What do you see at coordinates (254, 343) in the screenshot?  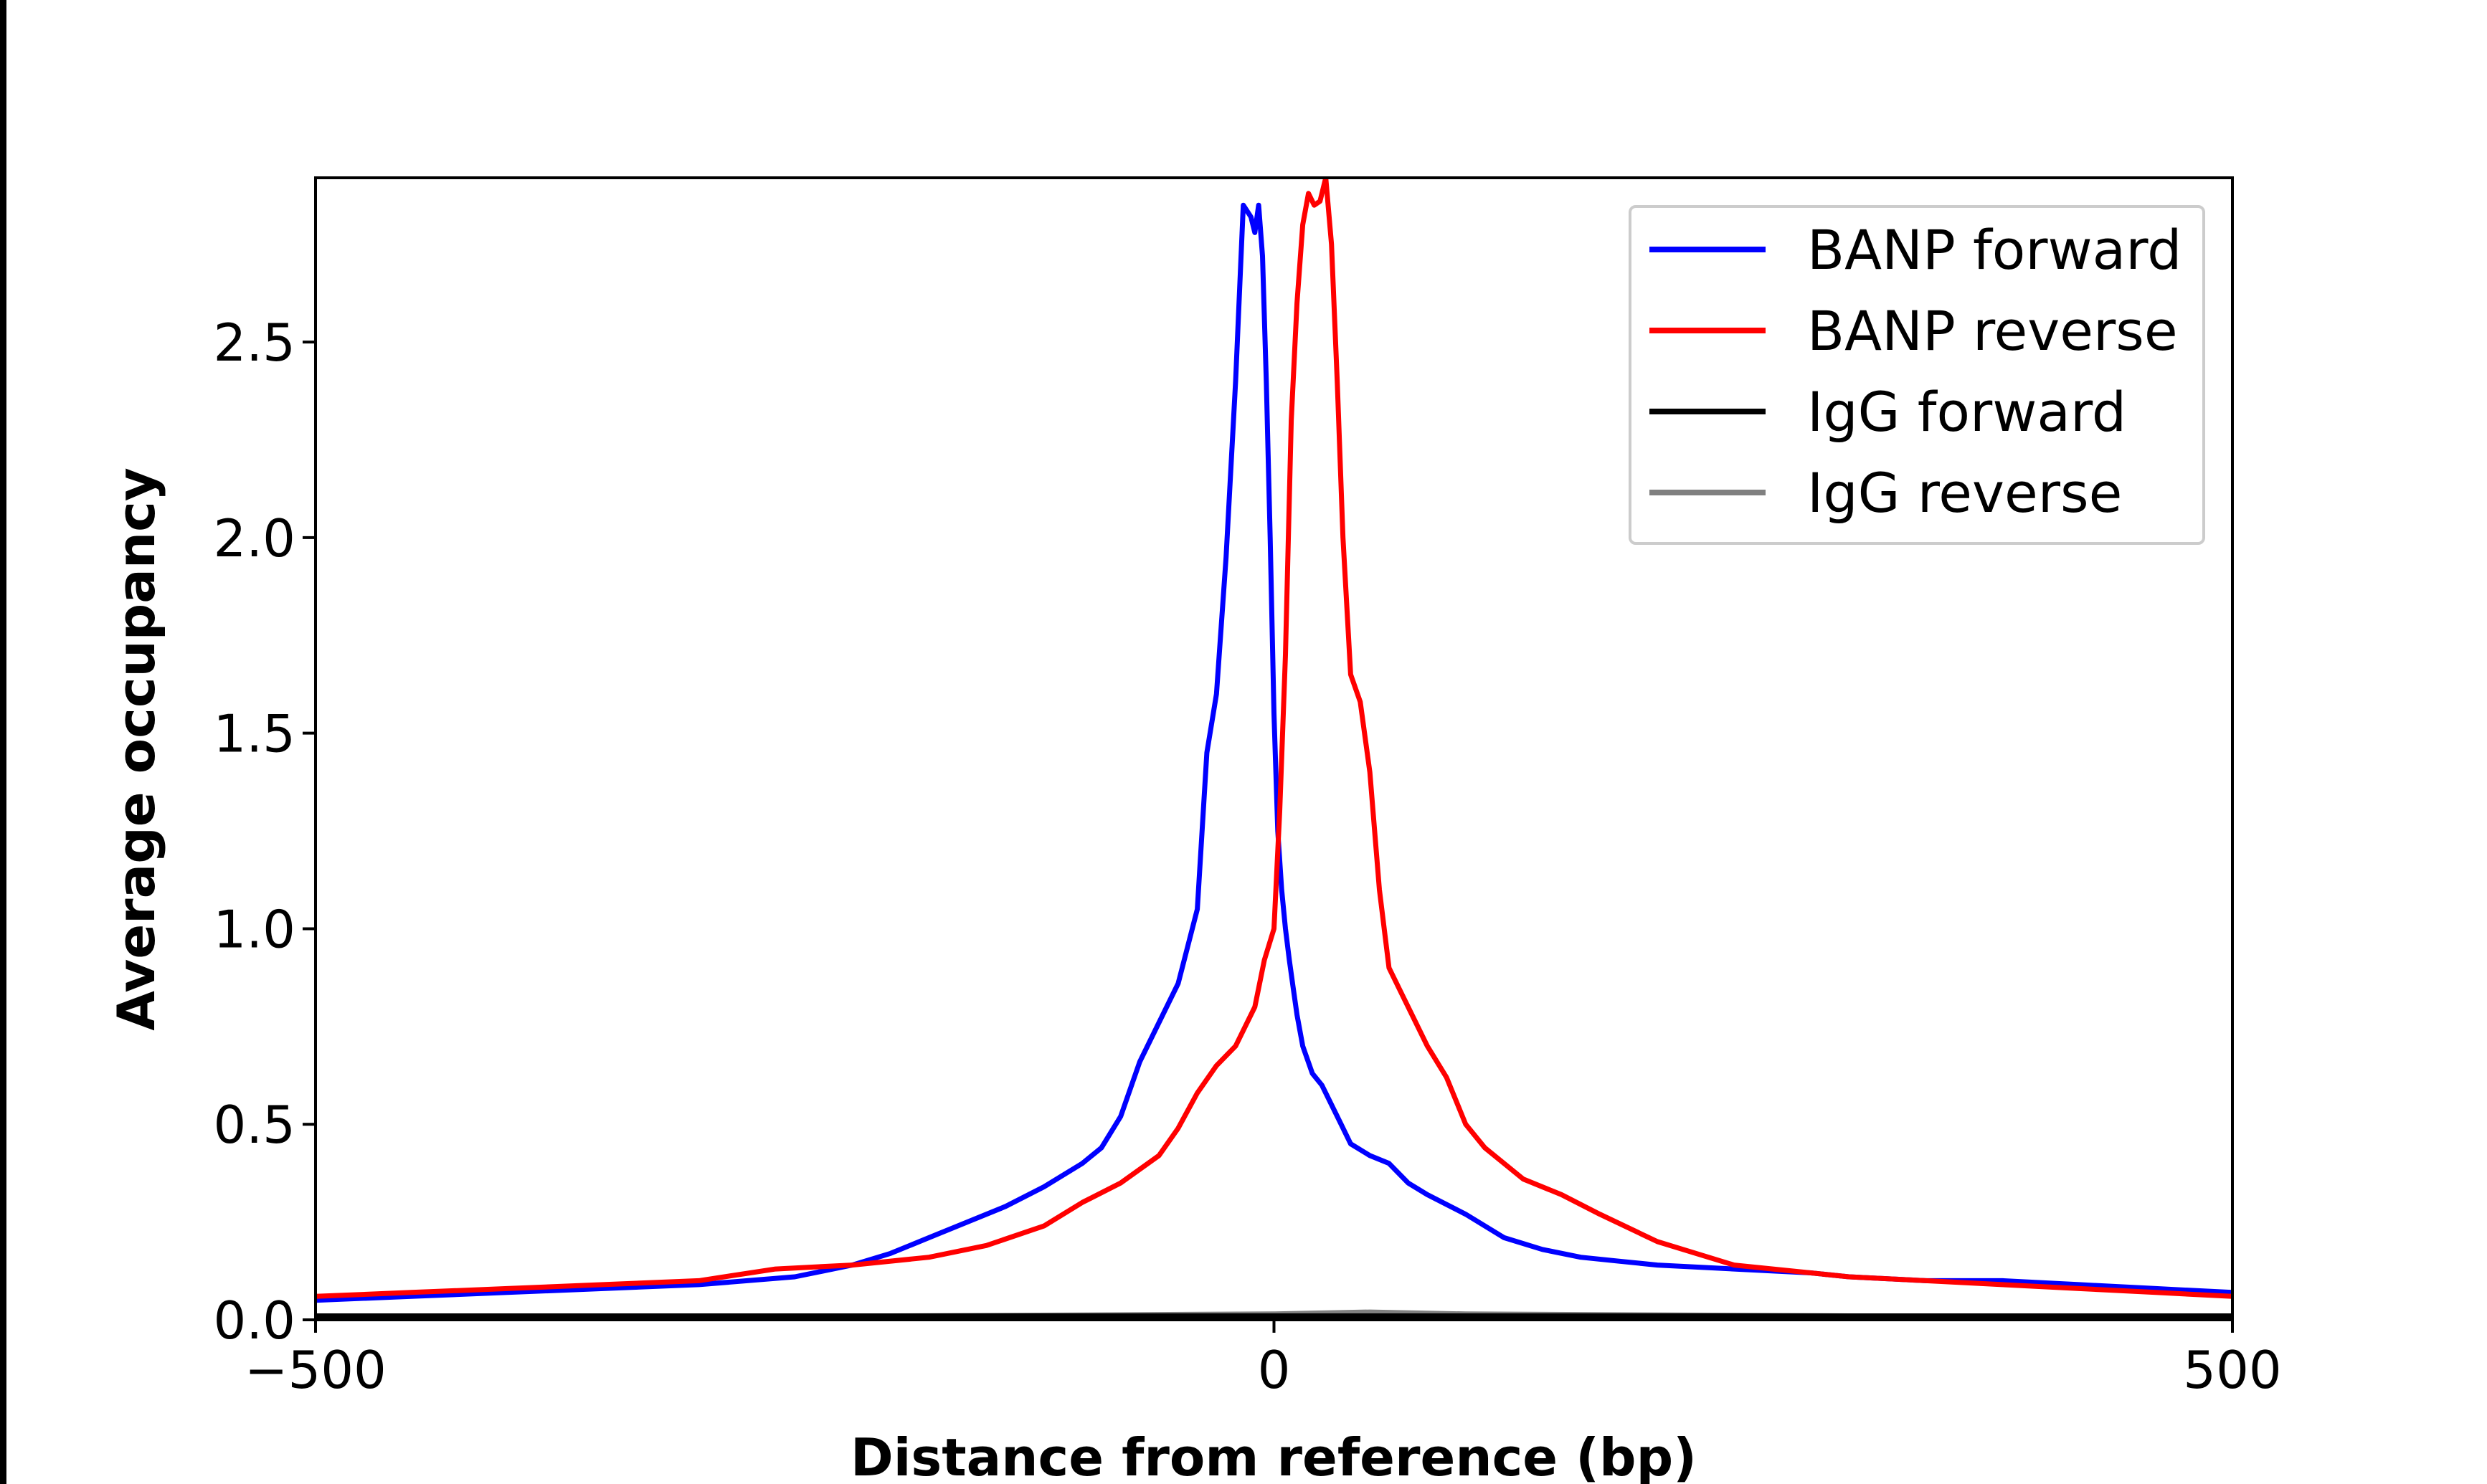 I see `y-tick-label: 2.5` at bounding box center [254, 343].